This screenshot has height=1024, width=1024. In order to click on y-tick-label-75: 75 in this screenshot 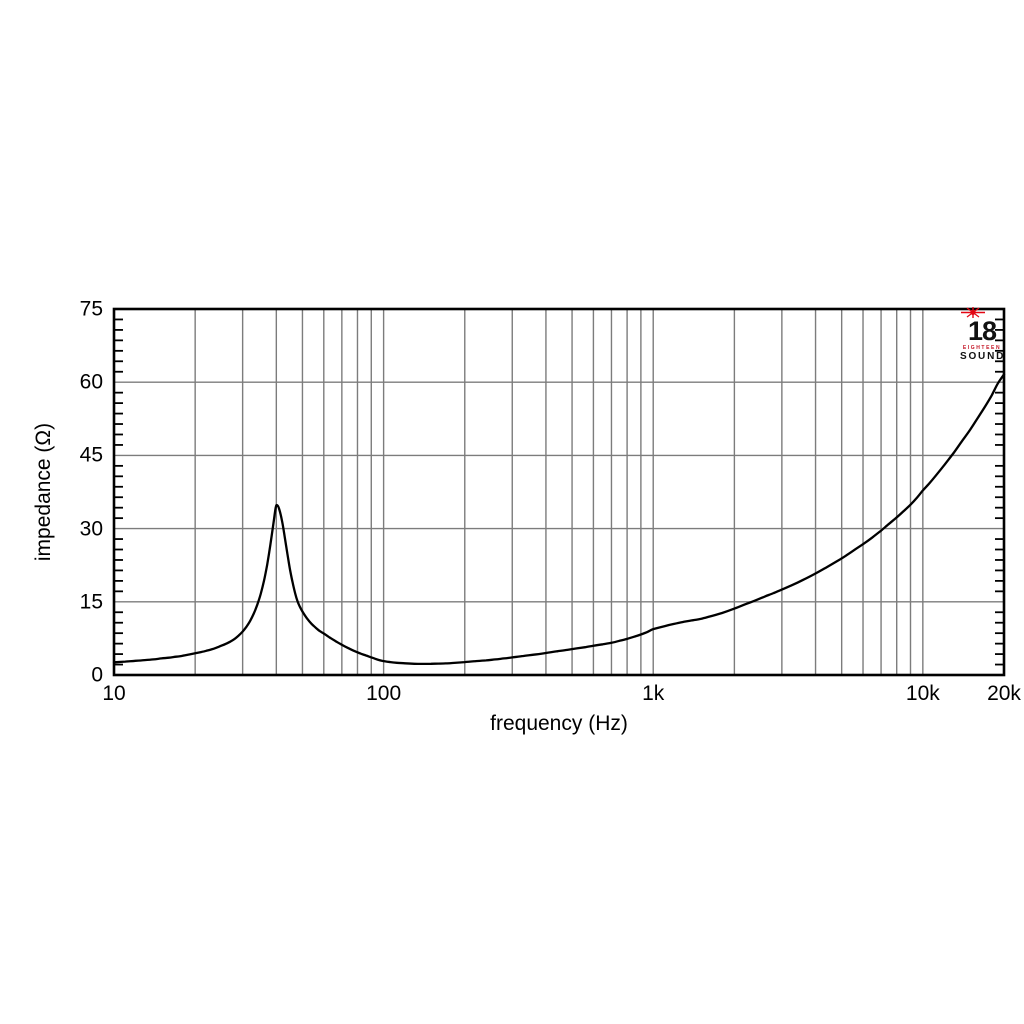, I will do `click(91, 309)`.